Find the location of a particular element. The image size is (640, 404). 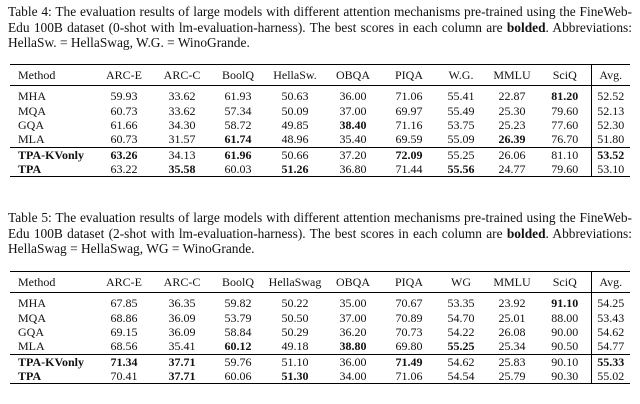

table-cell: 53.10 is located at coordinates (611, 169).